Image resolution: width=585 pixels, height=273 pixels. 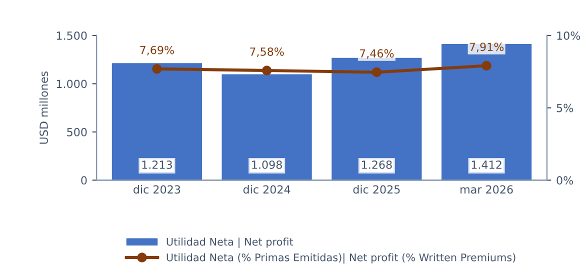 What do you see at coordinates (487, 47) in the screenshot?
I see `data-label: 7,91%` at bounding box center [487, 47].